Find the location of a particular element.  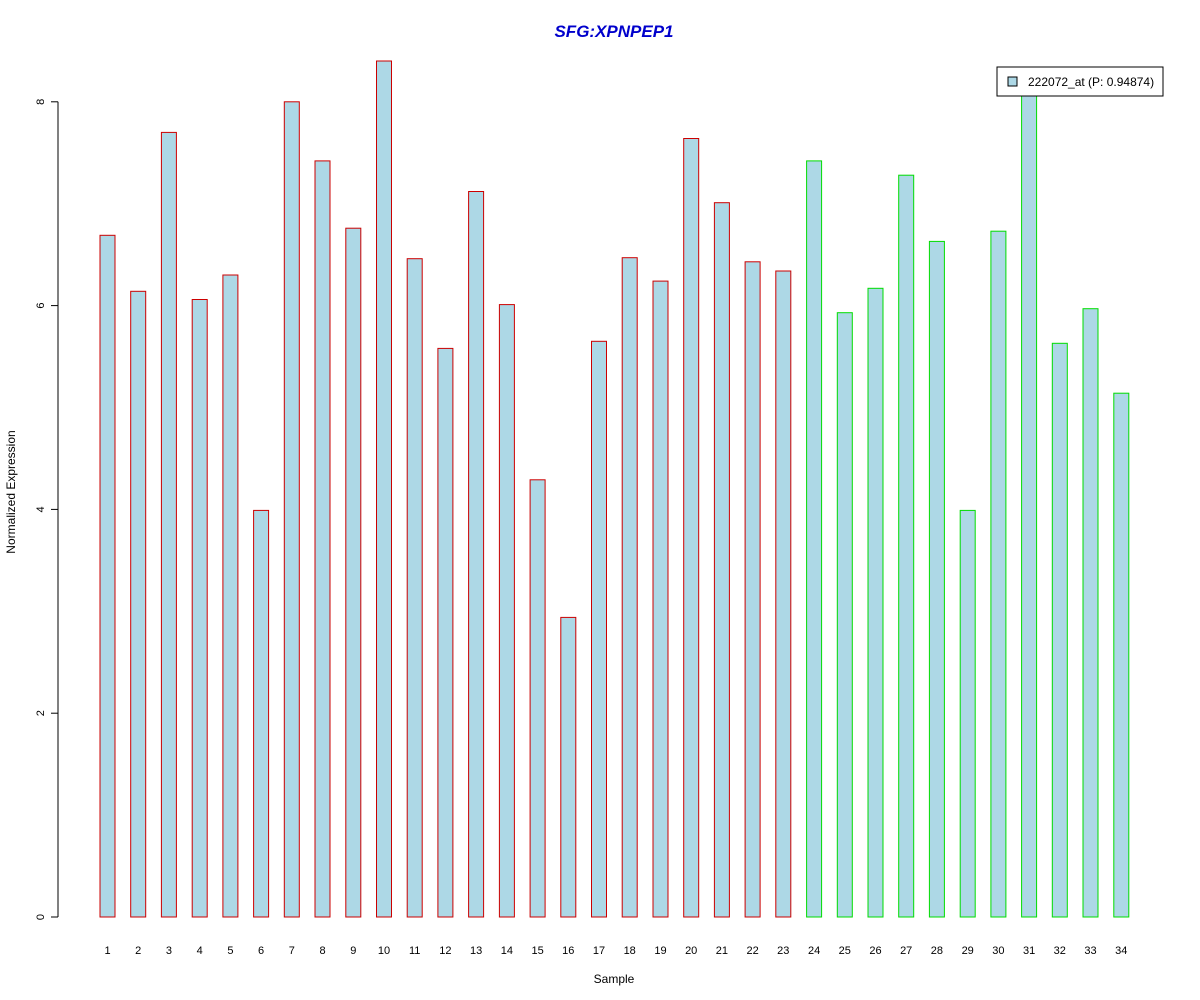

legend-label: 222072_at (P: 0.94874) is located at coordinates (1091, 82).